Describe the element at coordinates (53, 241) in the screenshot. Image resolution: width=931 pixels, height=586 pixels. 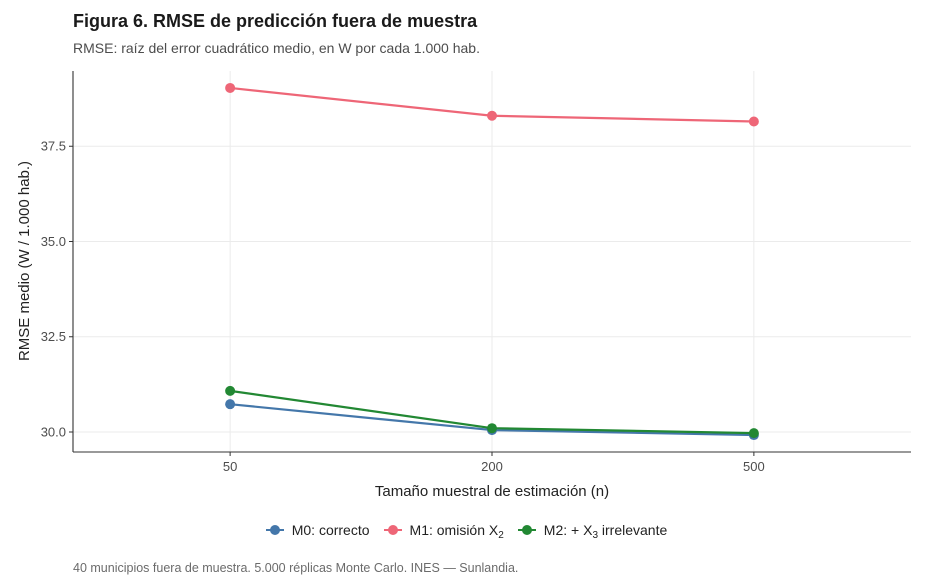
I see `y-tick-label: 35.0` at that location.